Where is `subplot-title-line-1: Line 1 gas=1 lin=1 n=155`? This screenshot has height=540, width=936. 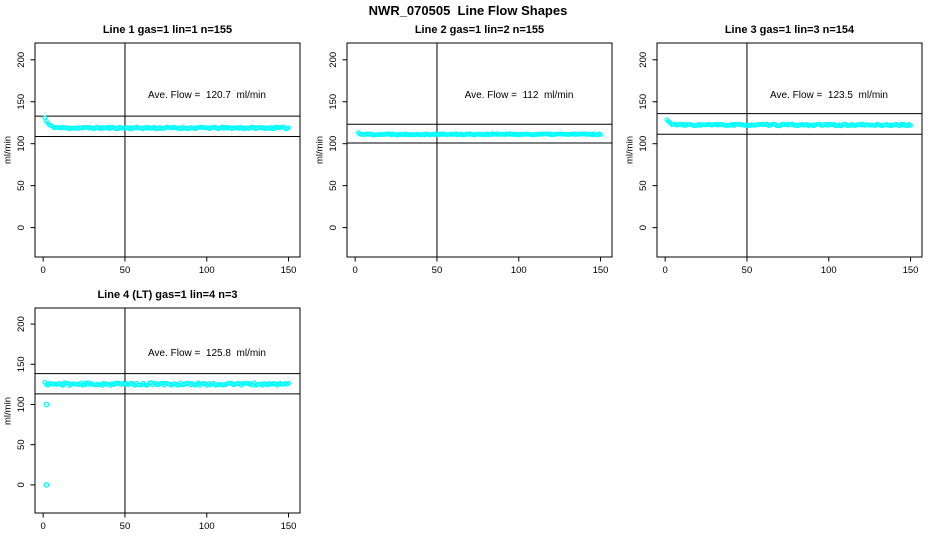
subplot-title-line-1: Line 1 gas=1 lin=1 n=155 is located at coordinates (167, 30).